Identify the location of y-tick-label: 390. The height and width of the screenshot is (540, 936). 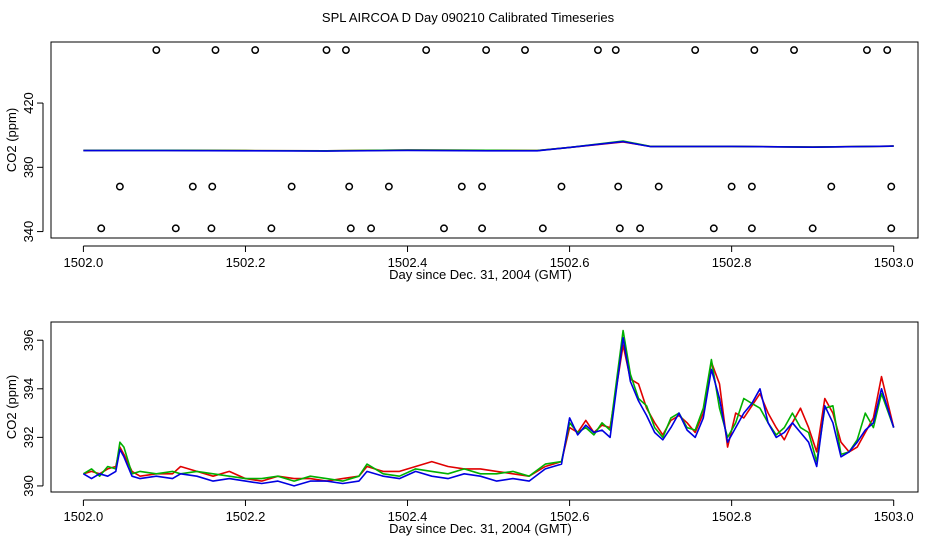
(28, 486).